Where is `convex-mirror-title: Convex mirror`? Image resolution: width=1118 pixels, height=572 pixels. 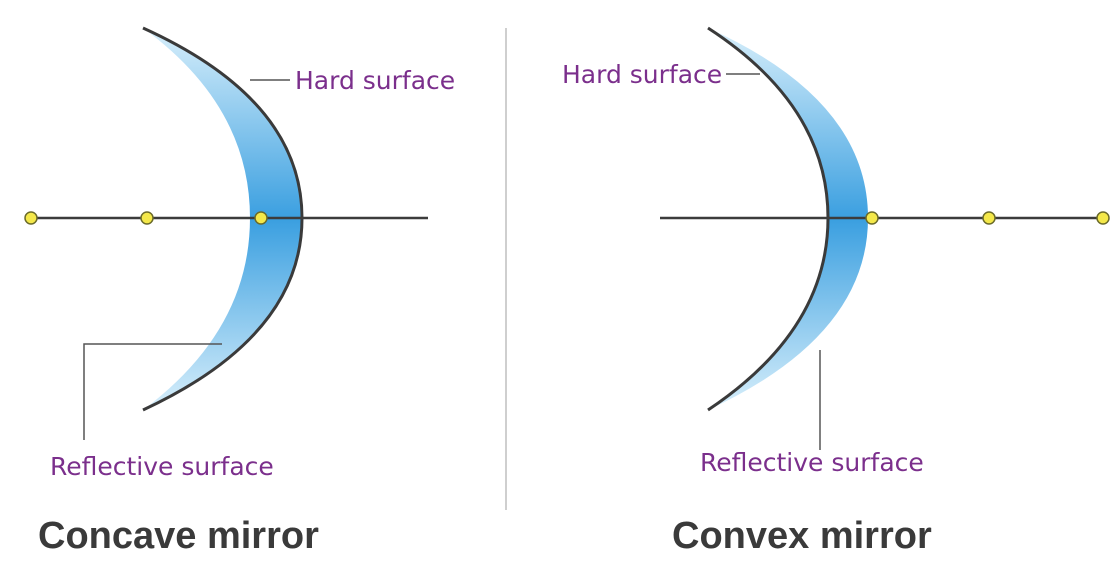
convex-mirror-title: Convex mirror is located at coordinates (802, 536).